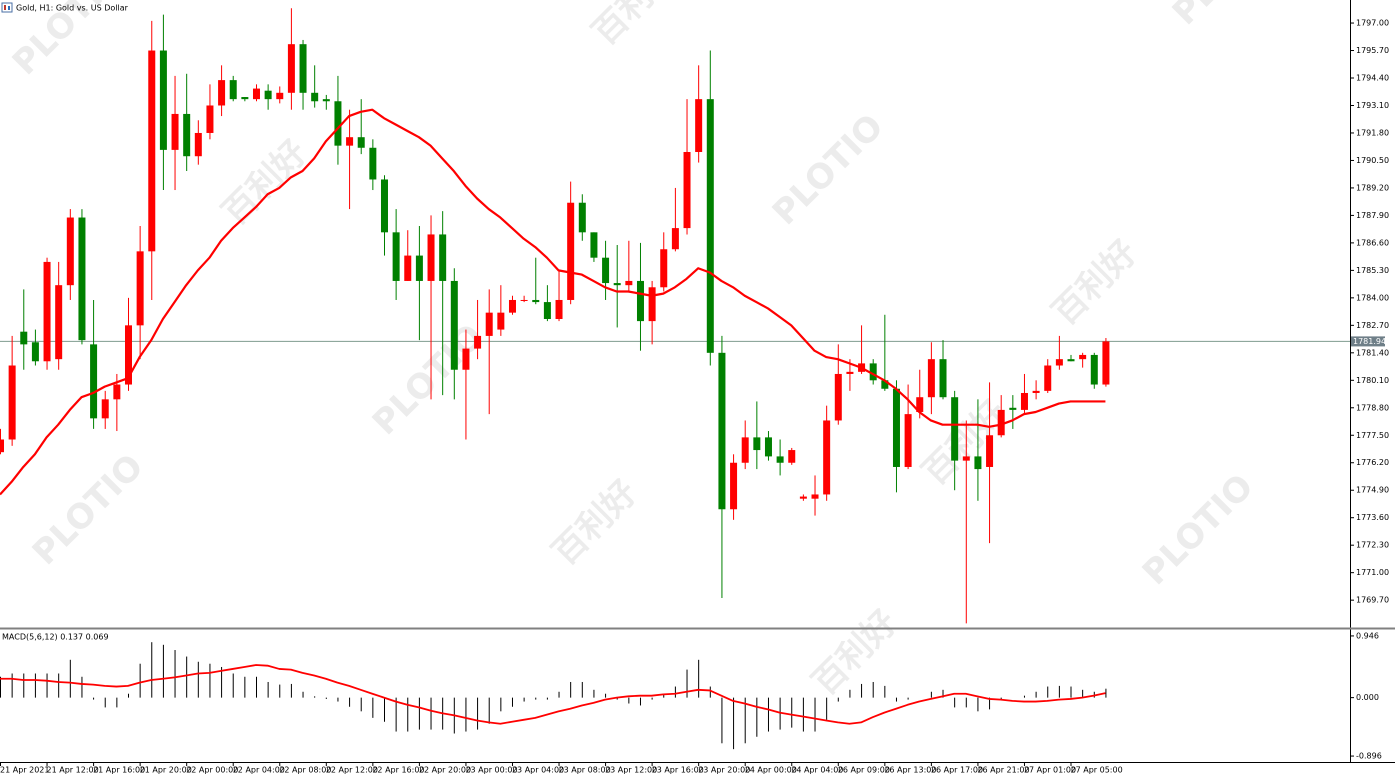  I want to click on x-tick-label: 24 Apr 00:00, so click(771, 770).